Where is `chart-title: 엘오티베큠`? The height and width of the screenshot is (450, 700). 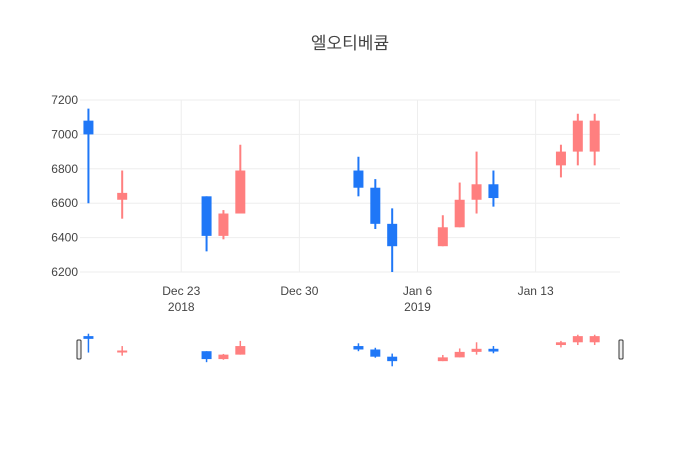
chart-title: 엘오티베큠 is located at coordinates (350, 44).